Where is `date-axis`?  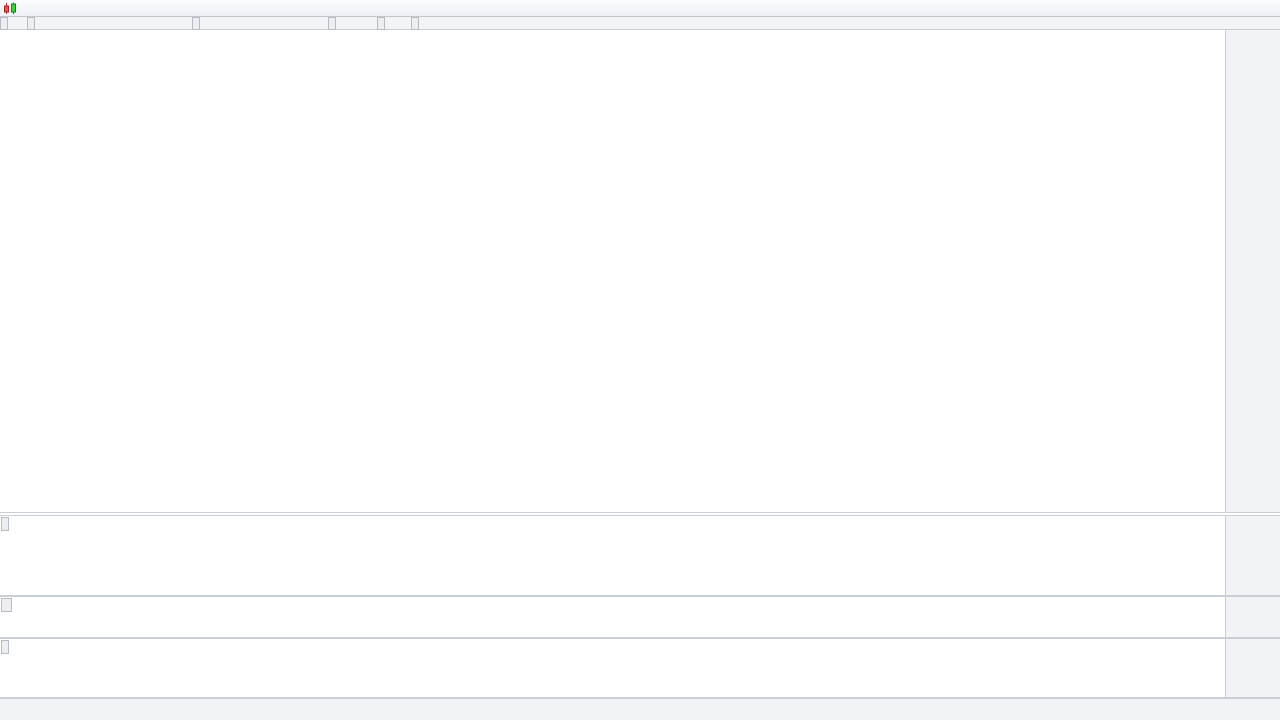 date-axis is located at coordinates (640, 709).